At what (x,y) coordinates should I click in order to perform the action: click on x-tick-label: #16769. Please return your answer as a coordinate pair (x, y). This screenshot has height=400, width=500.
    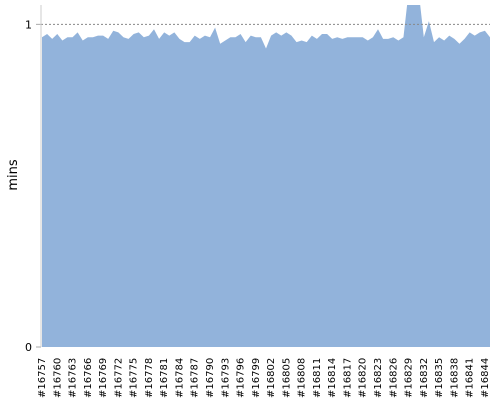
    Looking at the image, I should click on (103, 378).